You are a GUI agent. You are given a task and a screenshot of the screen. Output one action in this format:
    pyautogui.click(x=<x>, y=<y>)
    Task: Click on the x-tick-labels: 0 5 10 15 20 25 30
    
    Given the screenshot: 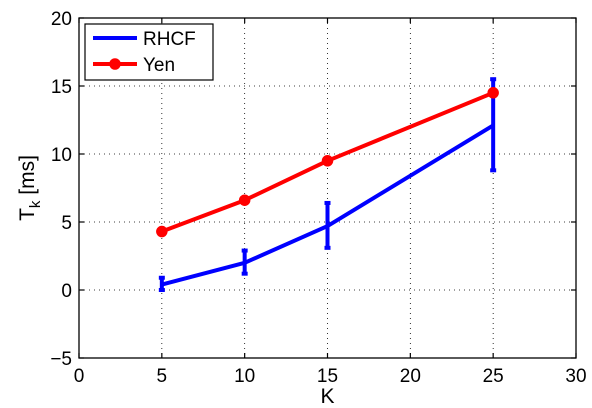 What is the action you would take?
    pyautogui.click(x=330, y=376)
    